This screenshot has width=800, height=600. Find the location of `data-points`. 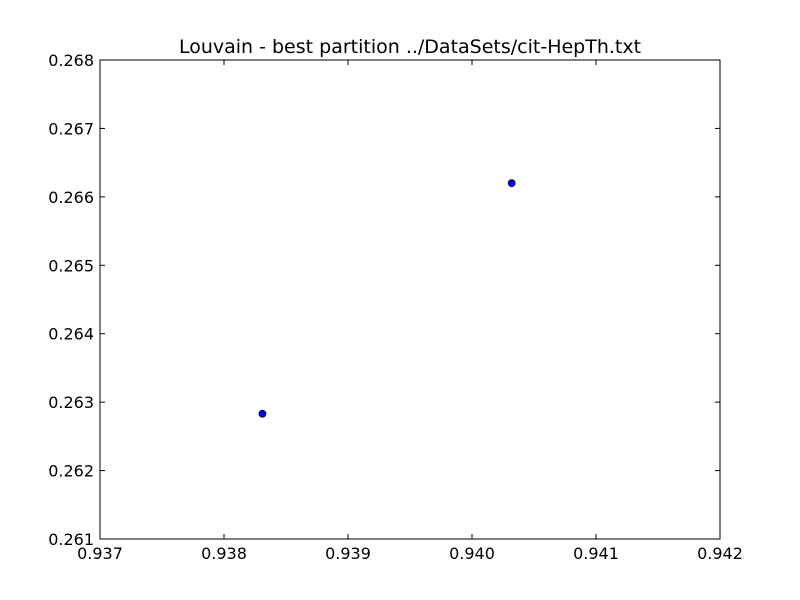

data-points is located at coordinates (387, 298).